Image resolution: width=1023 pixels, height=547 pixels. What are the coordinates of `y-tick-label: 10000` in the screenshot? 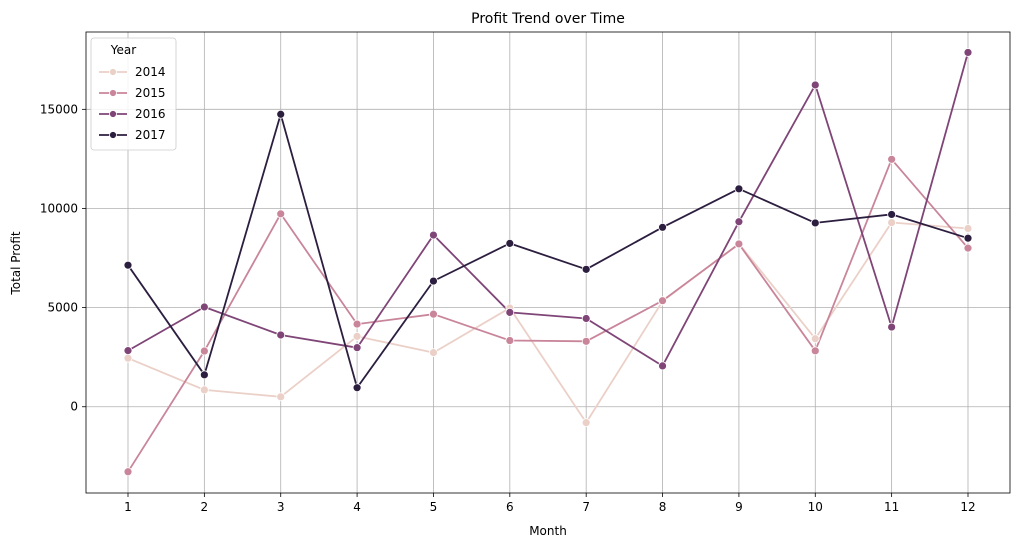 It's located at (59, 208).